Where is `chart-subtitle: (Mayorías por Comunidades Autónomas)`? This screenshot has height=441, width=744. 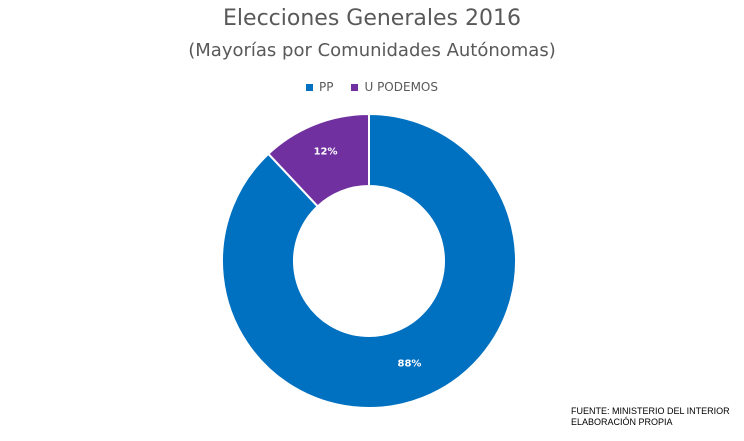
chart-subtitle: (Mayorías por Comunidades Autónomas) is located at coordinates (372, 50).